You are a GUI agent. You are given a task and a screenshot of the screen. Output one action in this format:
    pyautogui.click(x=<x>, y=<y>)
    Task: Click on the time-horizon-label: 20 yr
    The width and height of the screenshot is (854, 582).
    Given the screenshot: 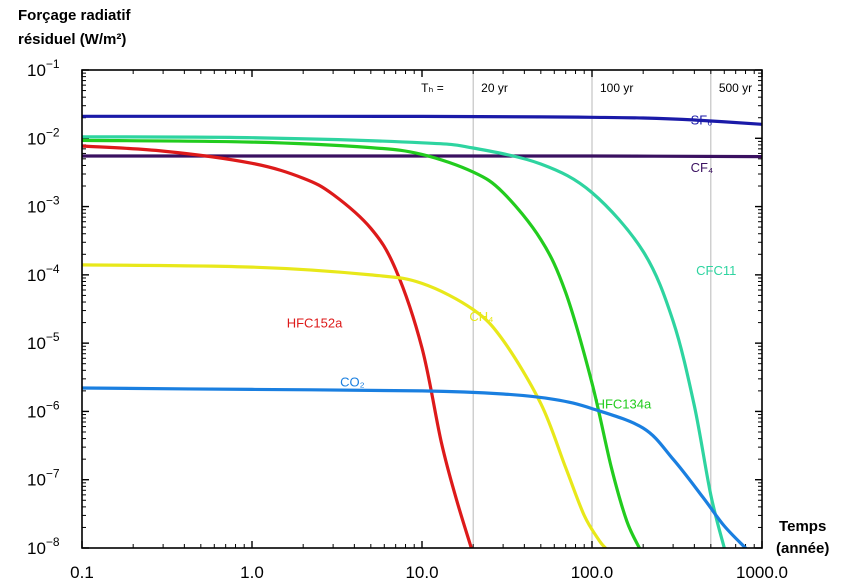 What is the action you would take?
    pyautogui.click(x=494, y=88)
    